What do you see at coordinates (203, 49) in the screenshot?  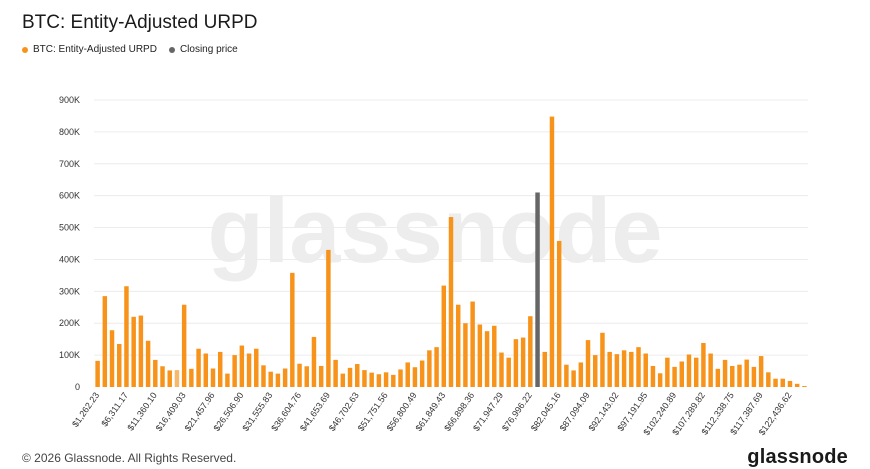 I see `legend-item-closing-price: Closing price` at bounding box center [203, 49].